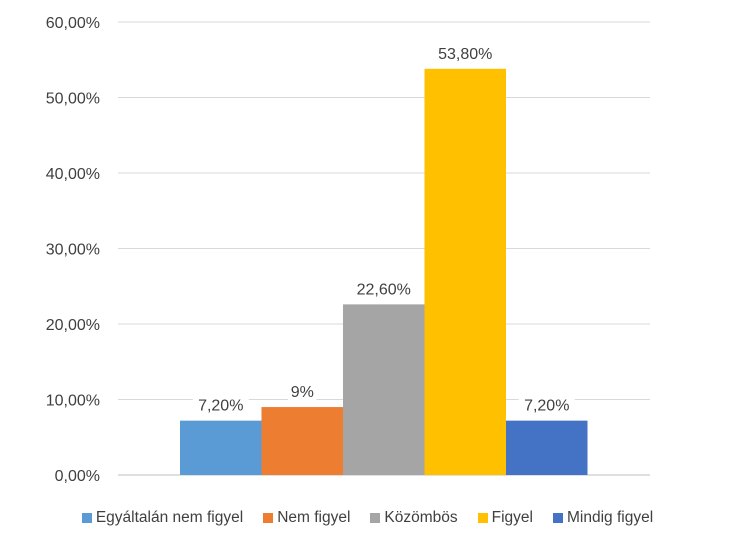  I want to click on legend-label: Figyel, so click(512, 517).